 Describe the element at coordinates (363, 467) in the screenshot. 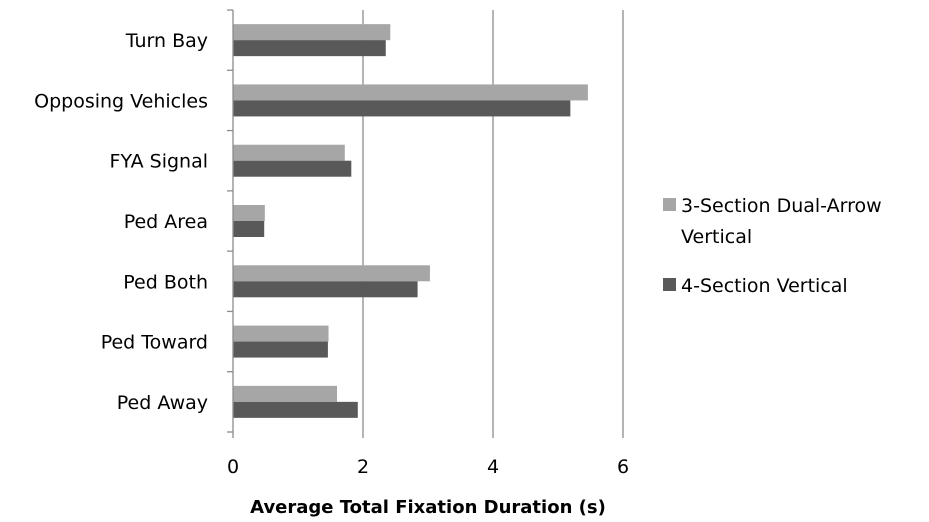

I see `x-tick-label: 2` at that location.